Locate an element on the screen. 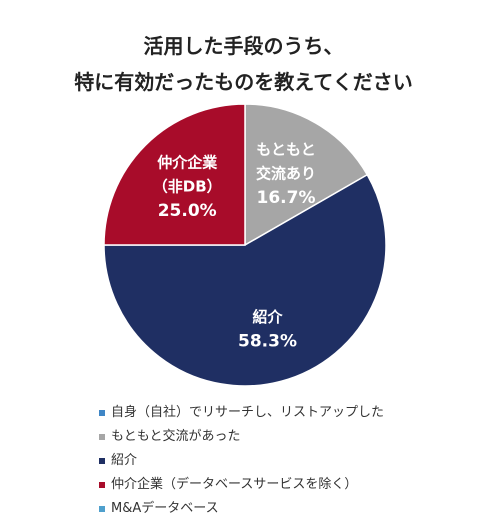 This screenshot has height=522, width=487. slice-referral-name-label: 紹介 is located at coordinates (267, 317).